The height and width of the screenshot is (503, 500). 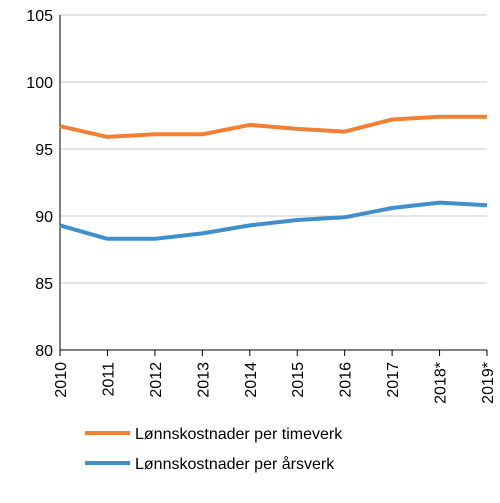 What do you see at coordinates (441, 383) in the screenshot?
I see `x-tick-label-2018*: 2018*` at bounding box center [441, 383].